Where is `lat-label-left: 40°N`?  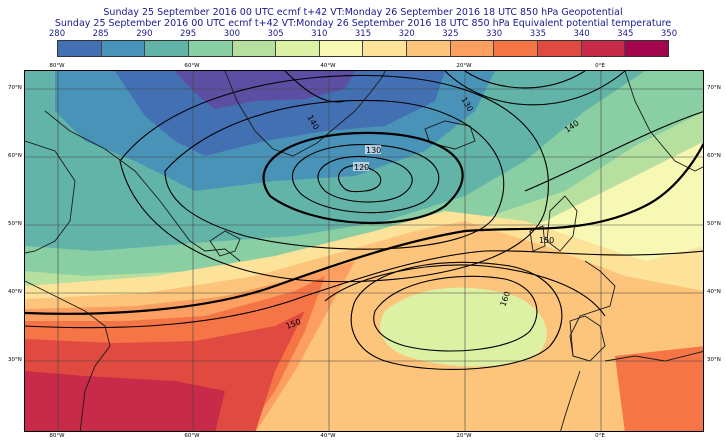
lat-label-left: 40°N is located at coordinates (15, 292).